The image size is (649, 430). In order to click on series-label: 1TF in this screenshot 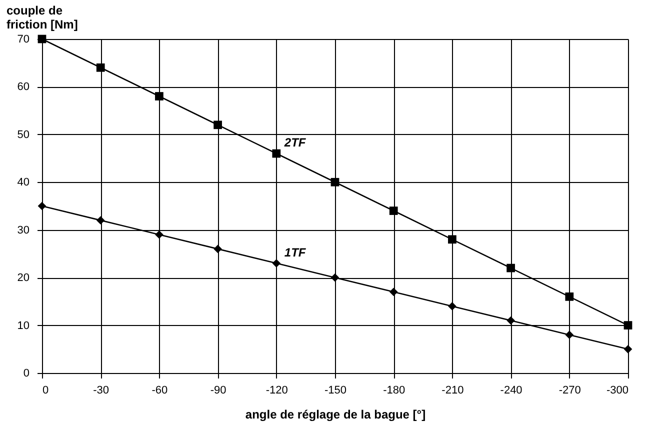, I will do `click(295, 252)`.